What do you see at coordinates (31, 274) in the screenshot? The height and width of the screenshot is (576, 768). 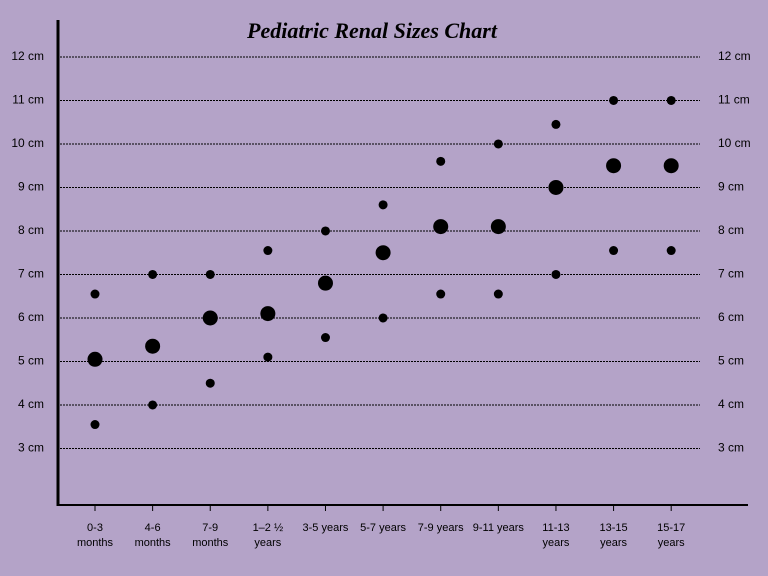 I see `y-tick-label: 7 cm` at bounding box center [31, 274].